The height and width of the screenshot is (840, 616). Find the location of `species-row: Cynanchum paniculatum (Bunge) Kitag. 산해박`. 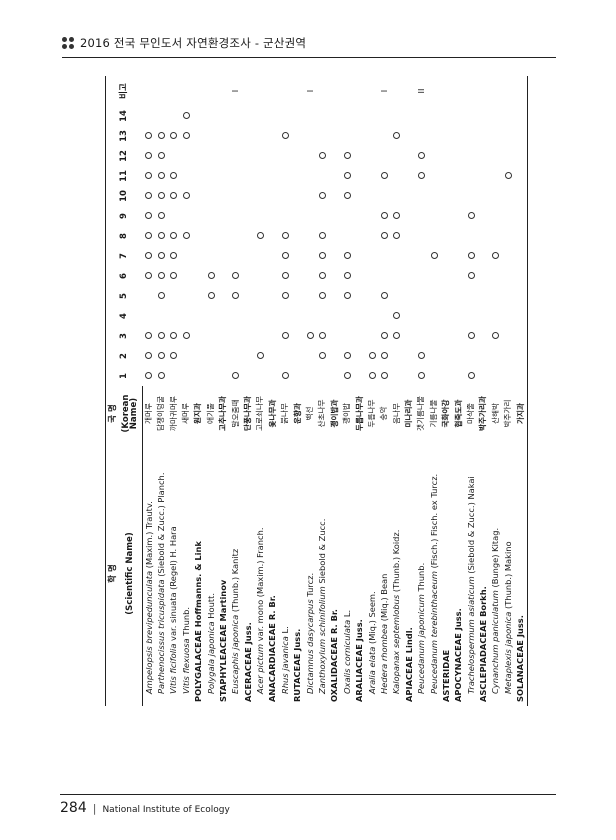

species-row: Cynanchum paniculatum (Bunge) Kitag. 산해박 is located at coordinates (495, 391).